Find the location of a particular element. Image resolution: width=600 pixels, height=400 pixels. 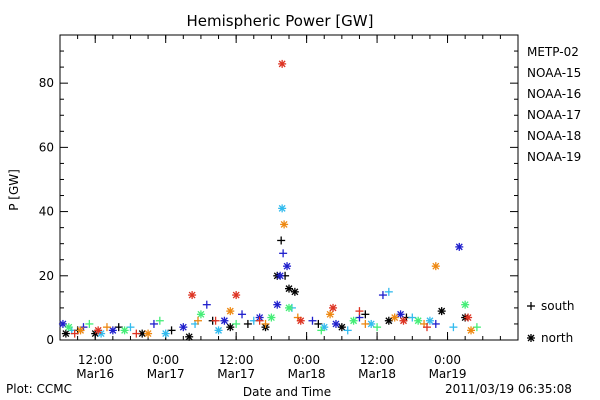

x-tick-date-label: Mar16 is located at coordinates (95, 374).